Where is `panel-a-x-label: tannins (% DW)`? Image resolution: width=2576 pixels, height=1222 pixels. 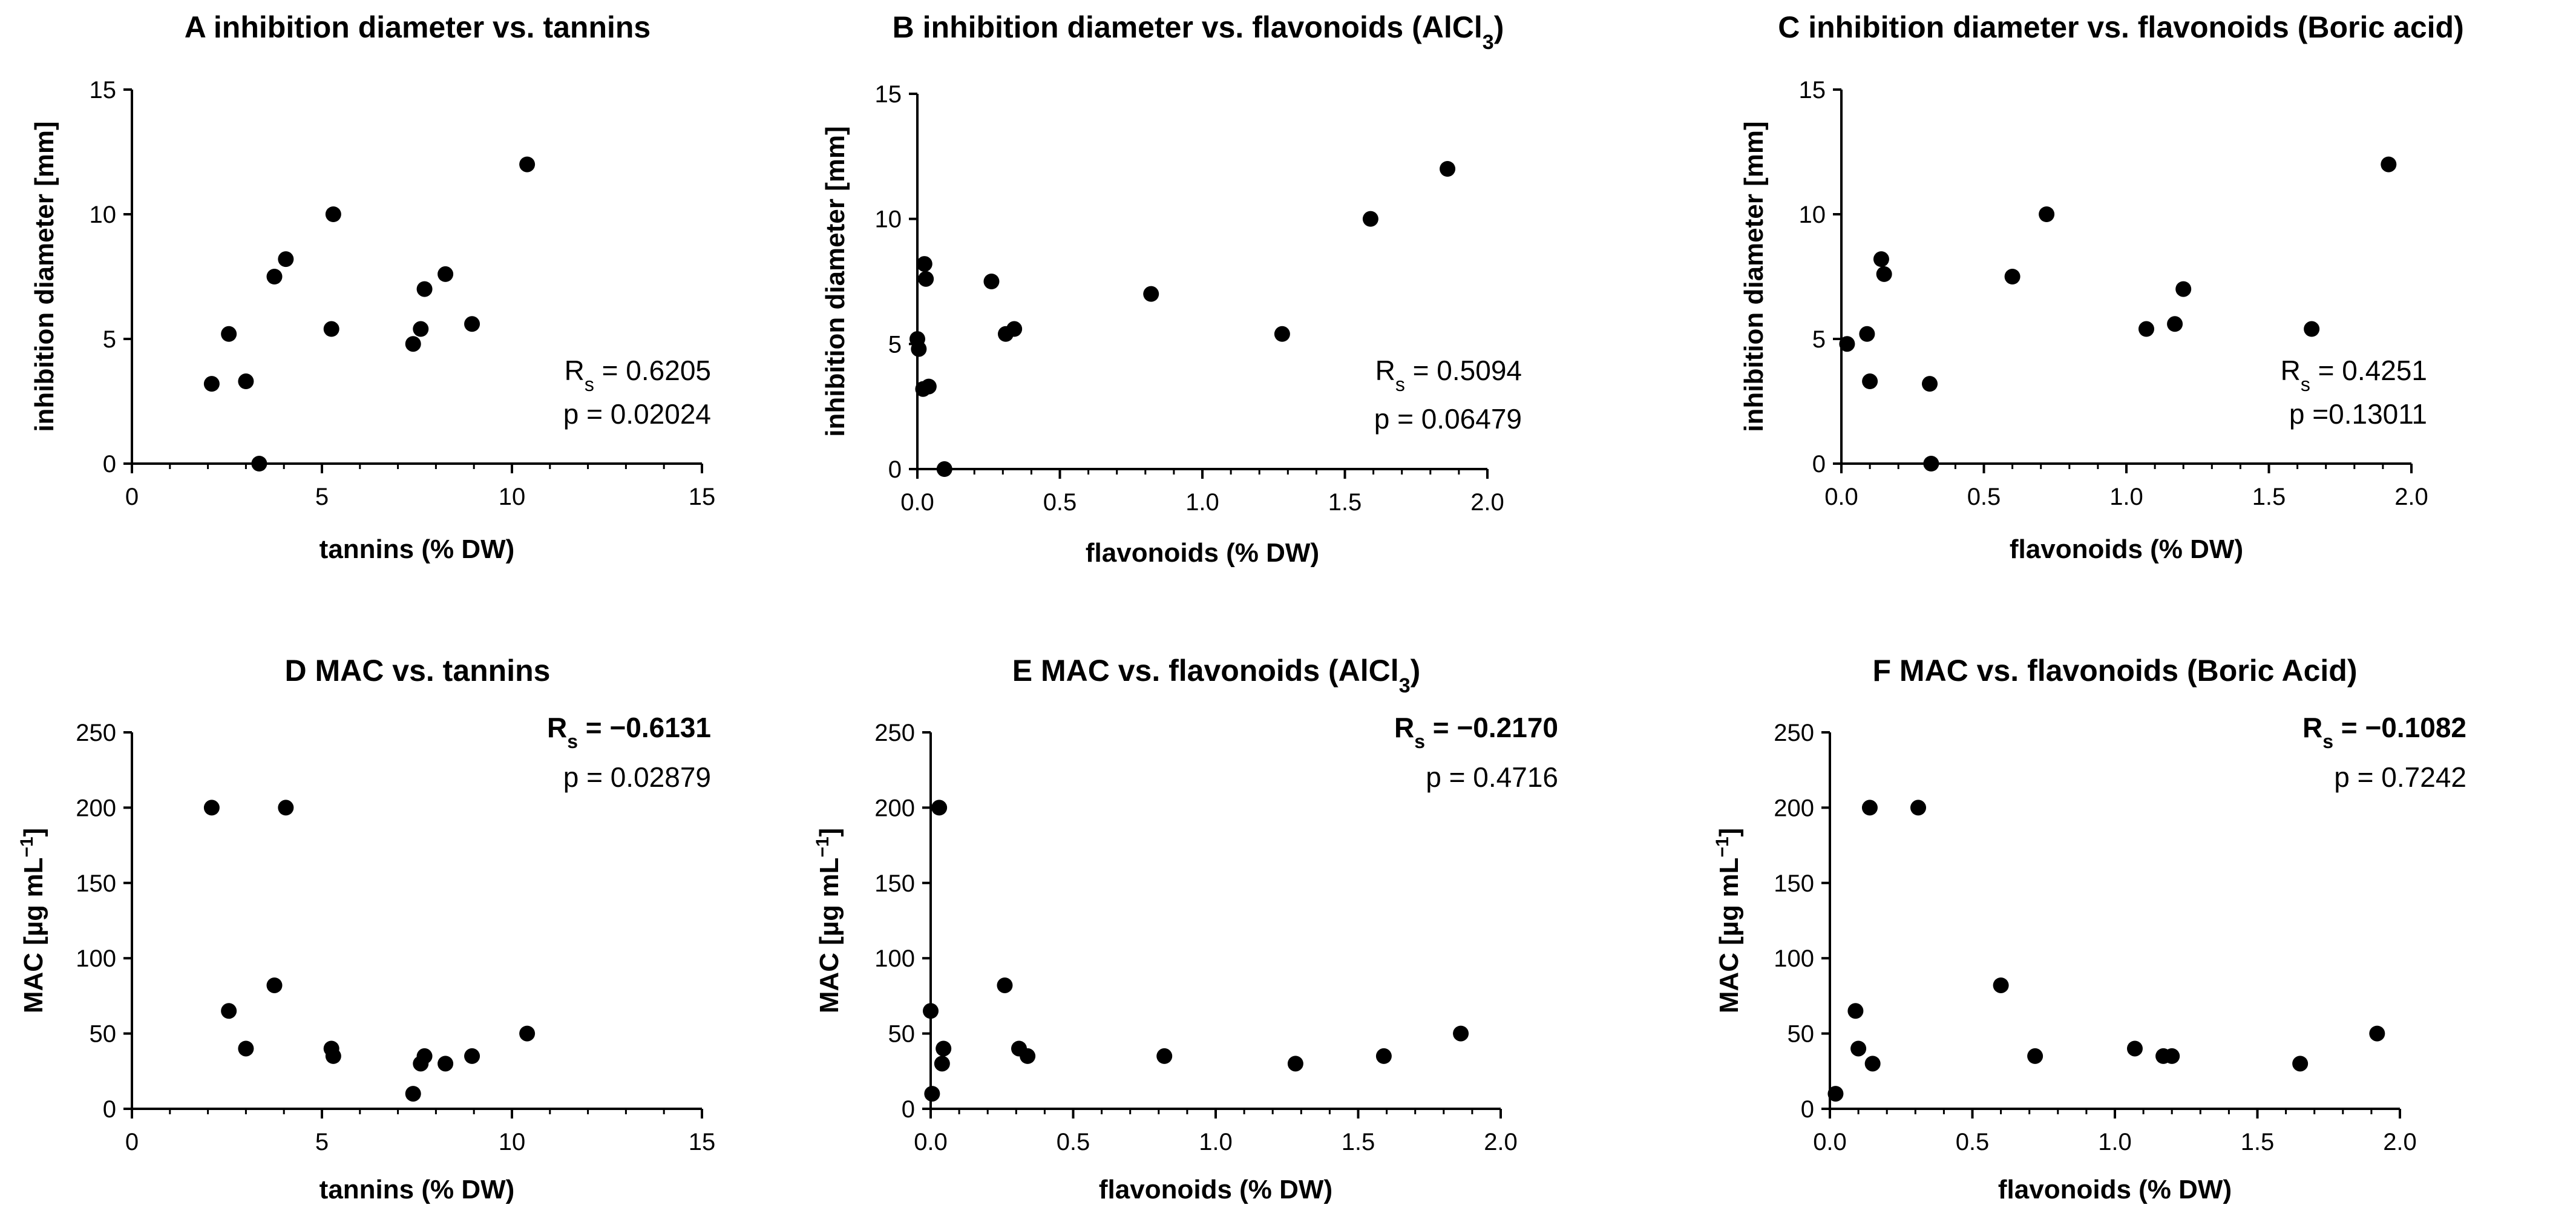 panel-a-x-label: tannins (% DW) is located at coordinates (417, 549).